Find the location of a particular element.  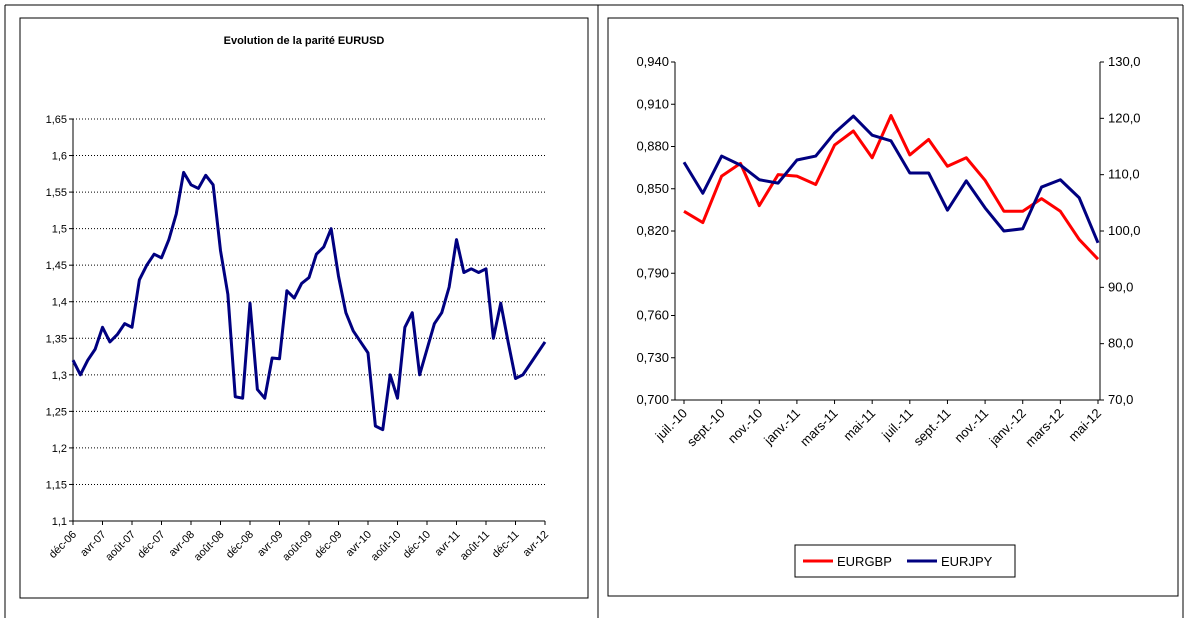

y-tick-label: 1,55 is located at coordinates (56, 193).